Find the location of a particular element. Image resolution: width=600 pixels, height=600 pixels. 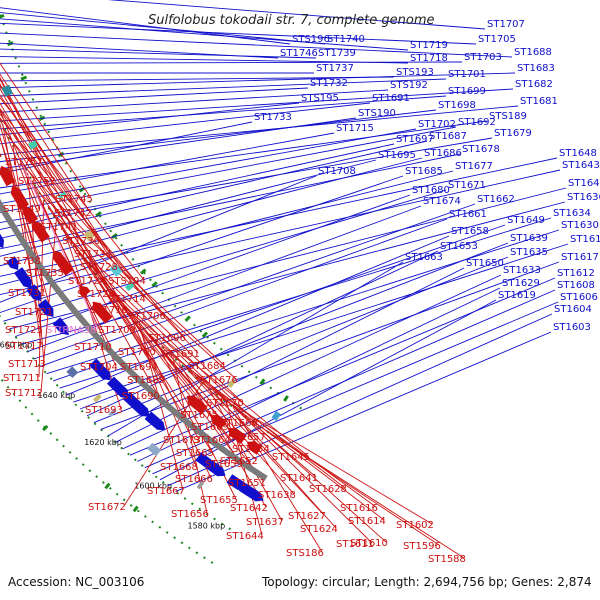

gene-label-reverse: ST1611 is located at coordinates (355, 544).